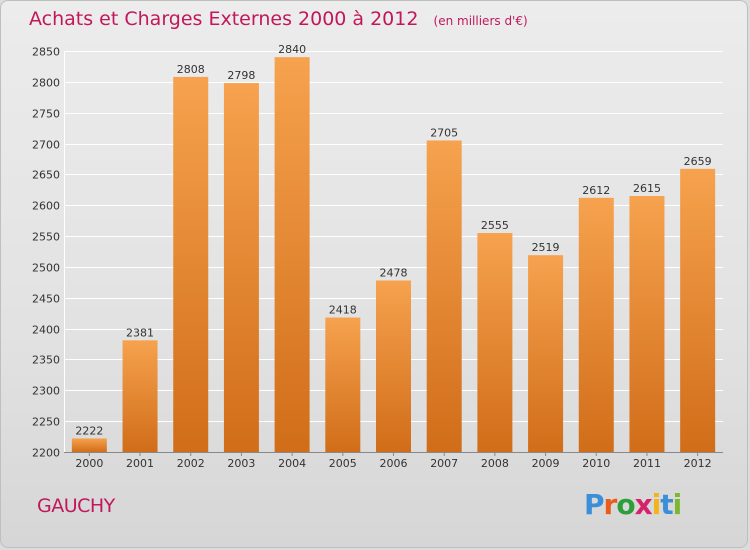 This screenshot has height=550, width=750. I want to click on y-tick-label: 2700, so click(46, 145).